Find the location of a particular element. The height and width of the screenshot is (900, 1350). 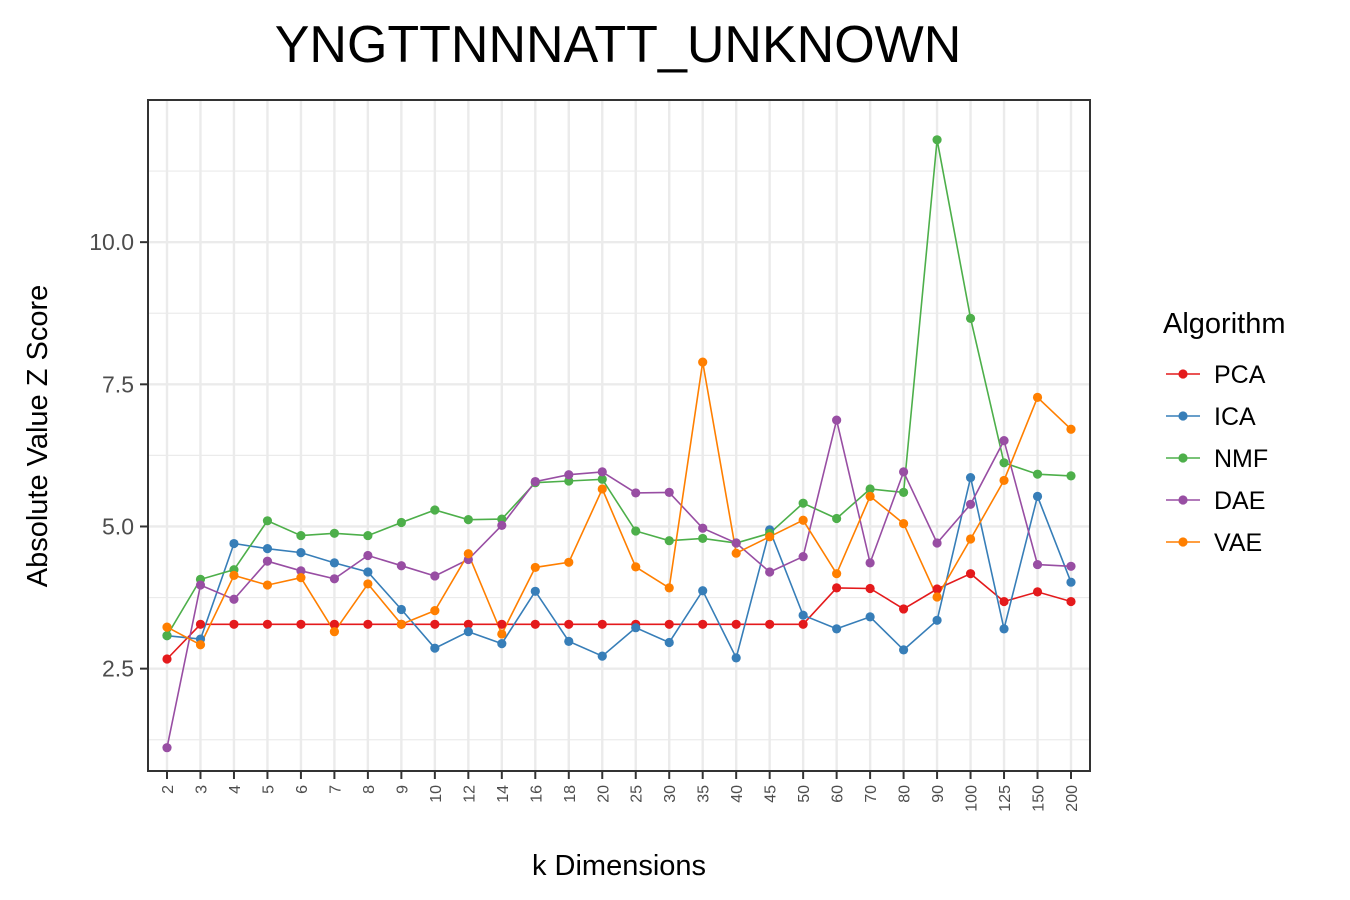

x-tick-label: 7 is located at coordinates (335, 789).